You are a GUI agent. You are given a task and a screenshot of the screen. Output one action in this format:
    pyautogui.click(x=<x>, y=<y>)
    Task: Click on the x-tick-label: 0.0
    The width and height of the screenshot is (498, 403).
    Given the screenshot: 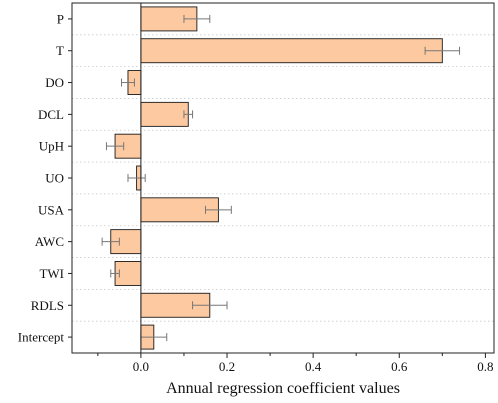 What is the action you would take?
    pyautogui.click(x=141, y=366)
    